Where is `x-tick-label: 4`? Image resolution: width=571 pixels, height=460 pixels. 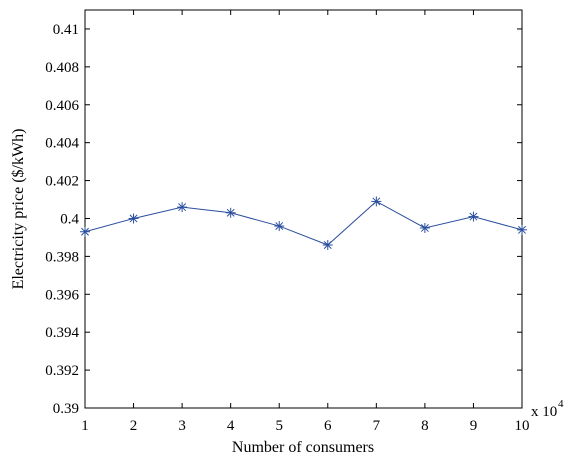
x-tick-label: 4 is located at coordinates (231, 426).